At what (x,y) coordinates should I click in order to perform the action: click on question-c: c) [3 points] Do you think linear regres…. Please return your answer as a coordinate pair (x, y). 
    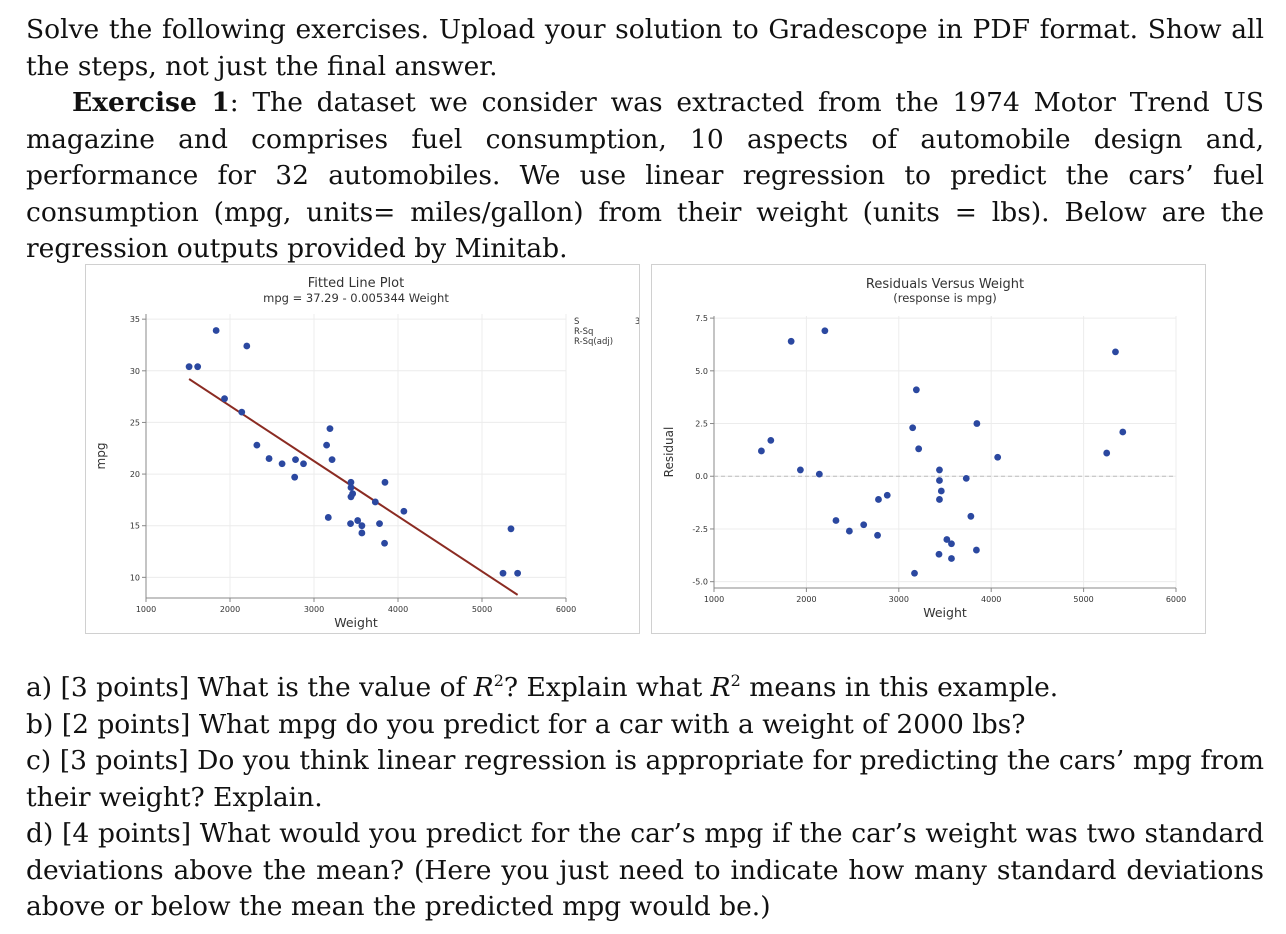
    Looking at the image, I should click on (645, 779).